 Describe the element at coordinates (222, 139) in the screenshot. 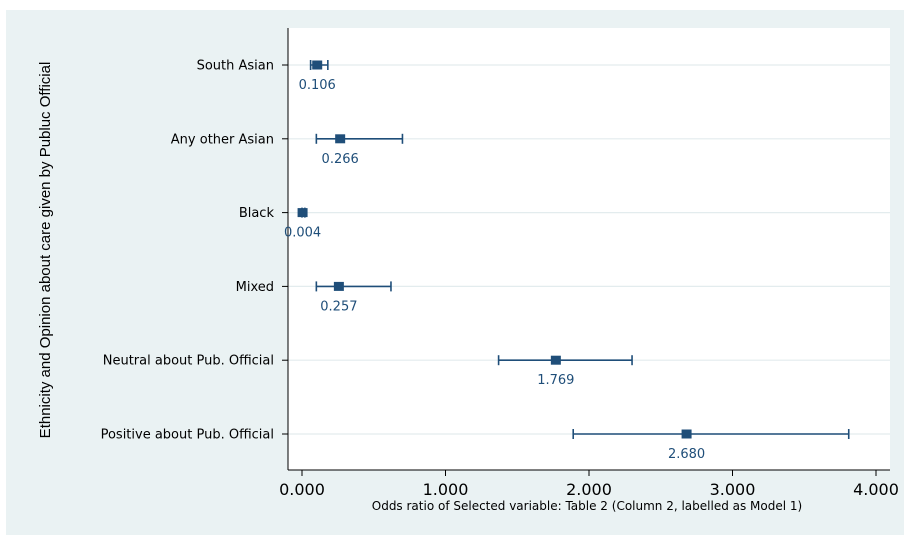

I see `category-label: Any other Asian` at that location.